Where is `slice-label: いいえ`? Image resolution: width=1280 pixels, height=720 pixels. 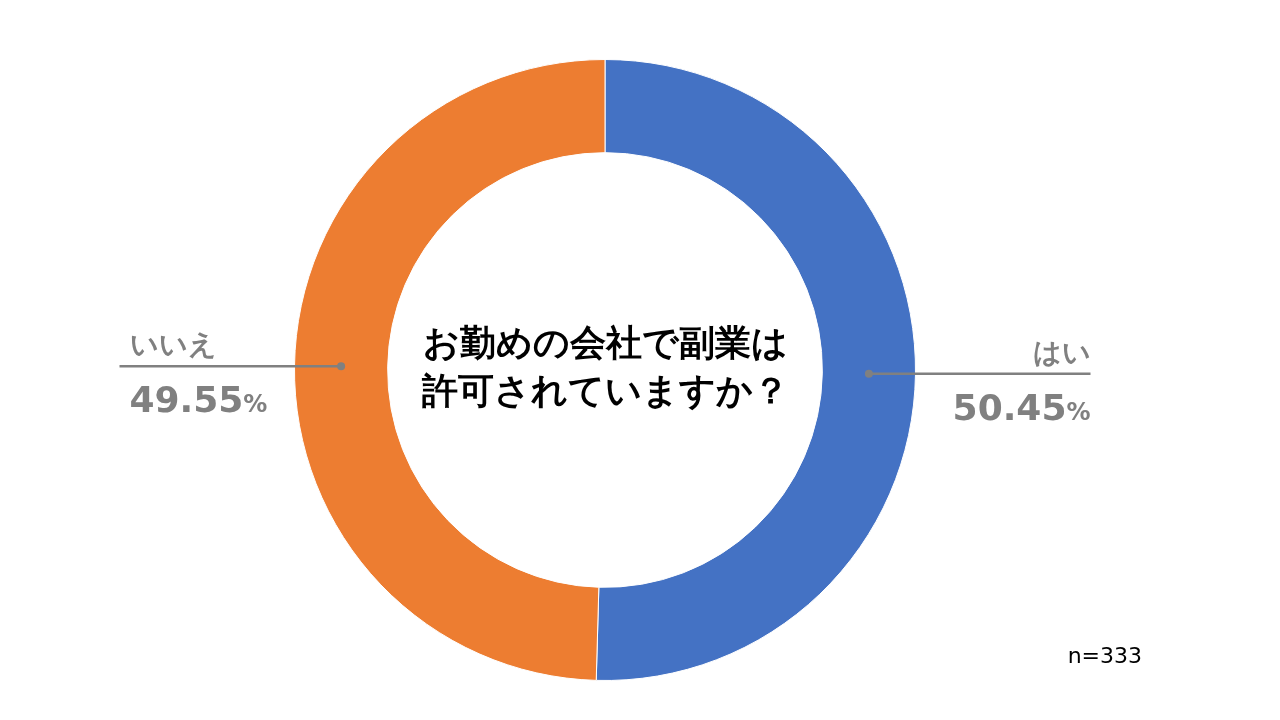 slice-label: いいえ is located at coordinates (173, 345).